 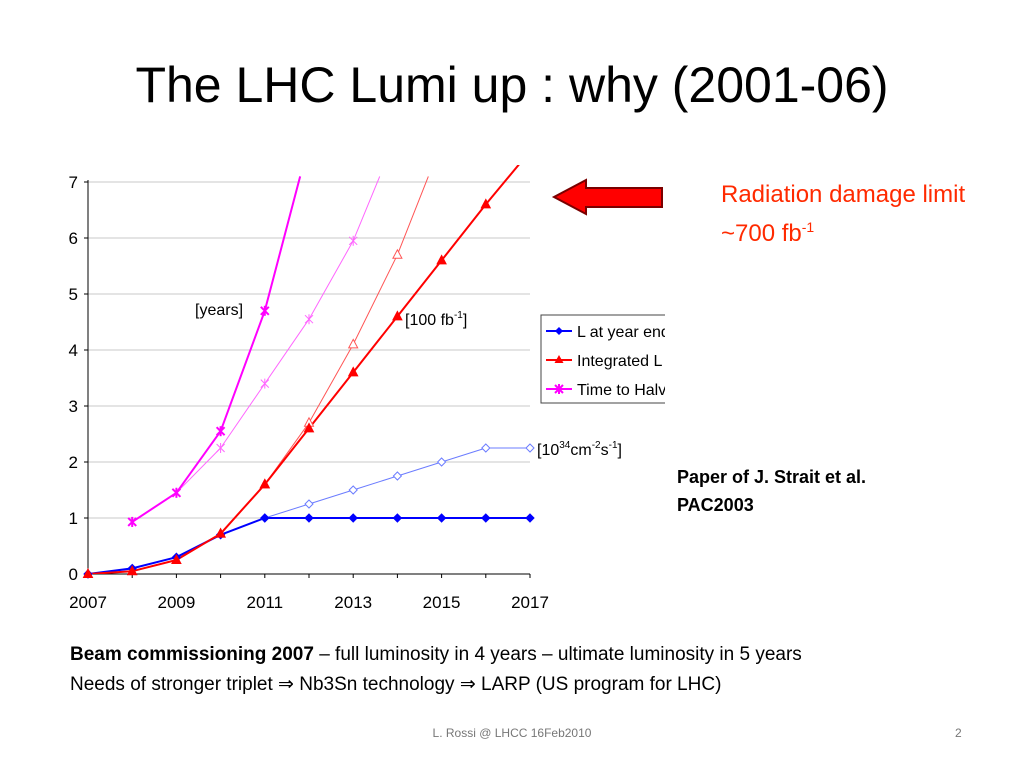 What do you see at coordinates (771, 491) in the screenshot?
I see `paper-reference: Paper of J. Strait et al. PAC2003` at bounding box center [771, 491].